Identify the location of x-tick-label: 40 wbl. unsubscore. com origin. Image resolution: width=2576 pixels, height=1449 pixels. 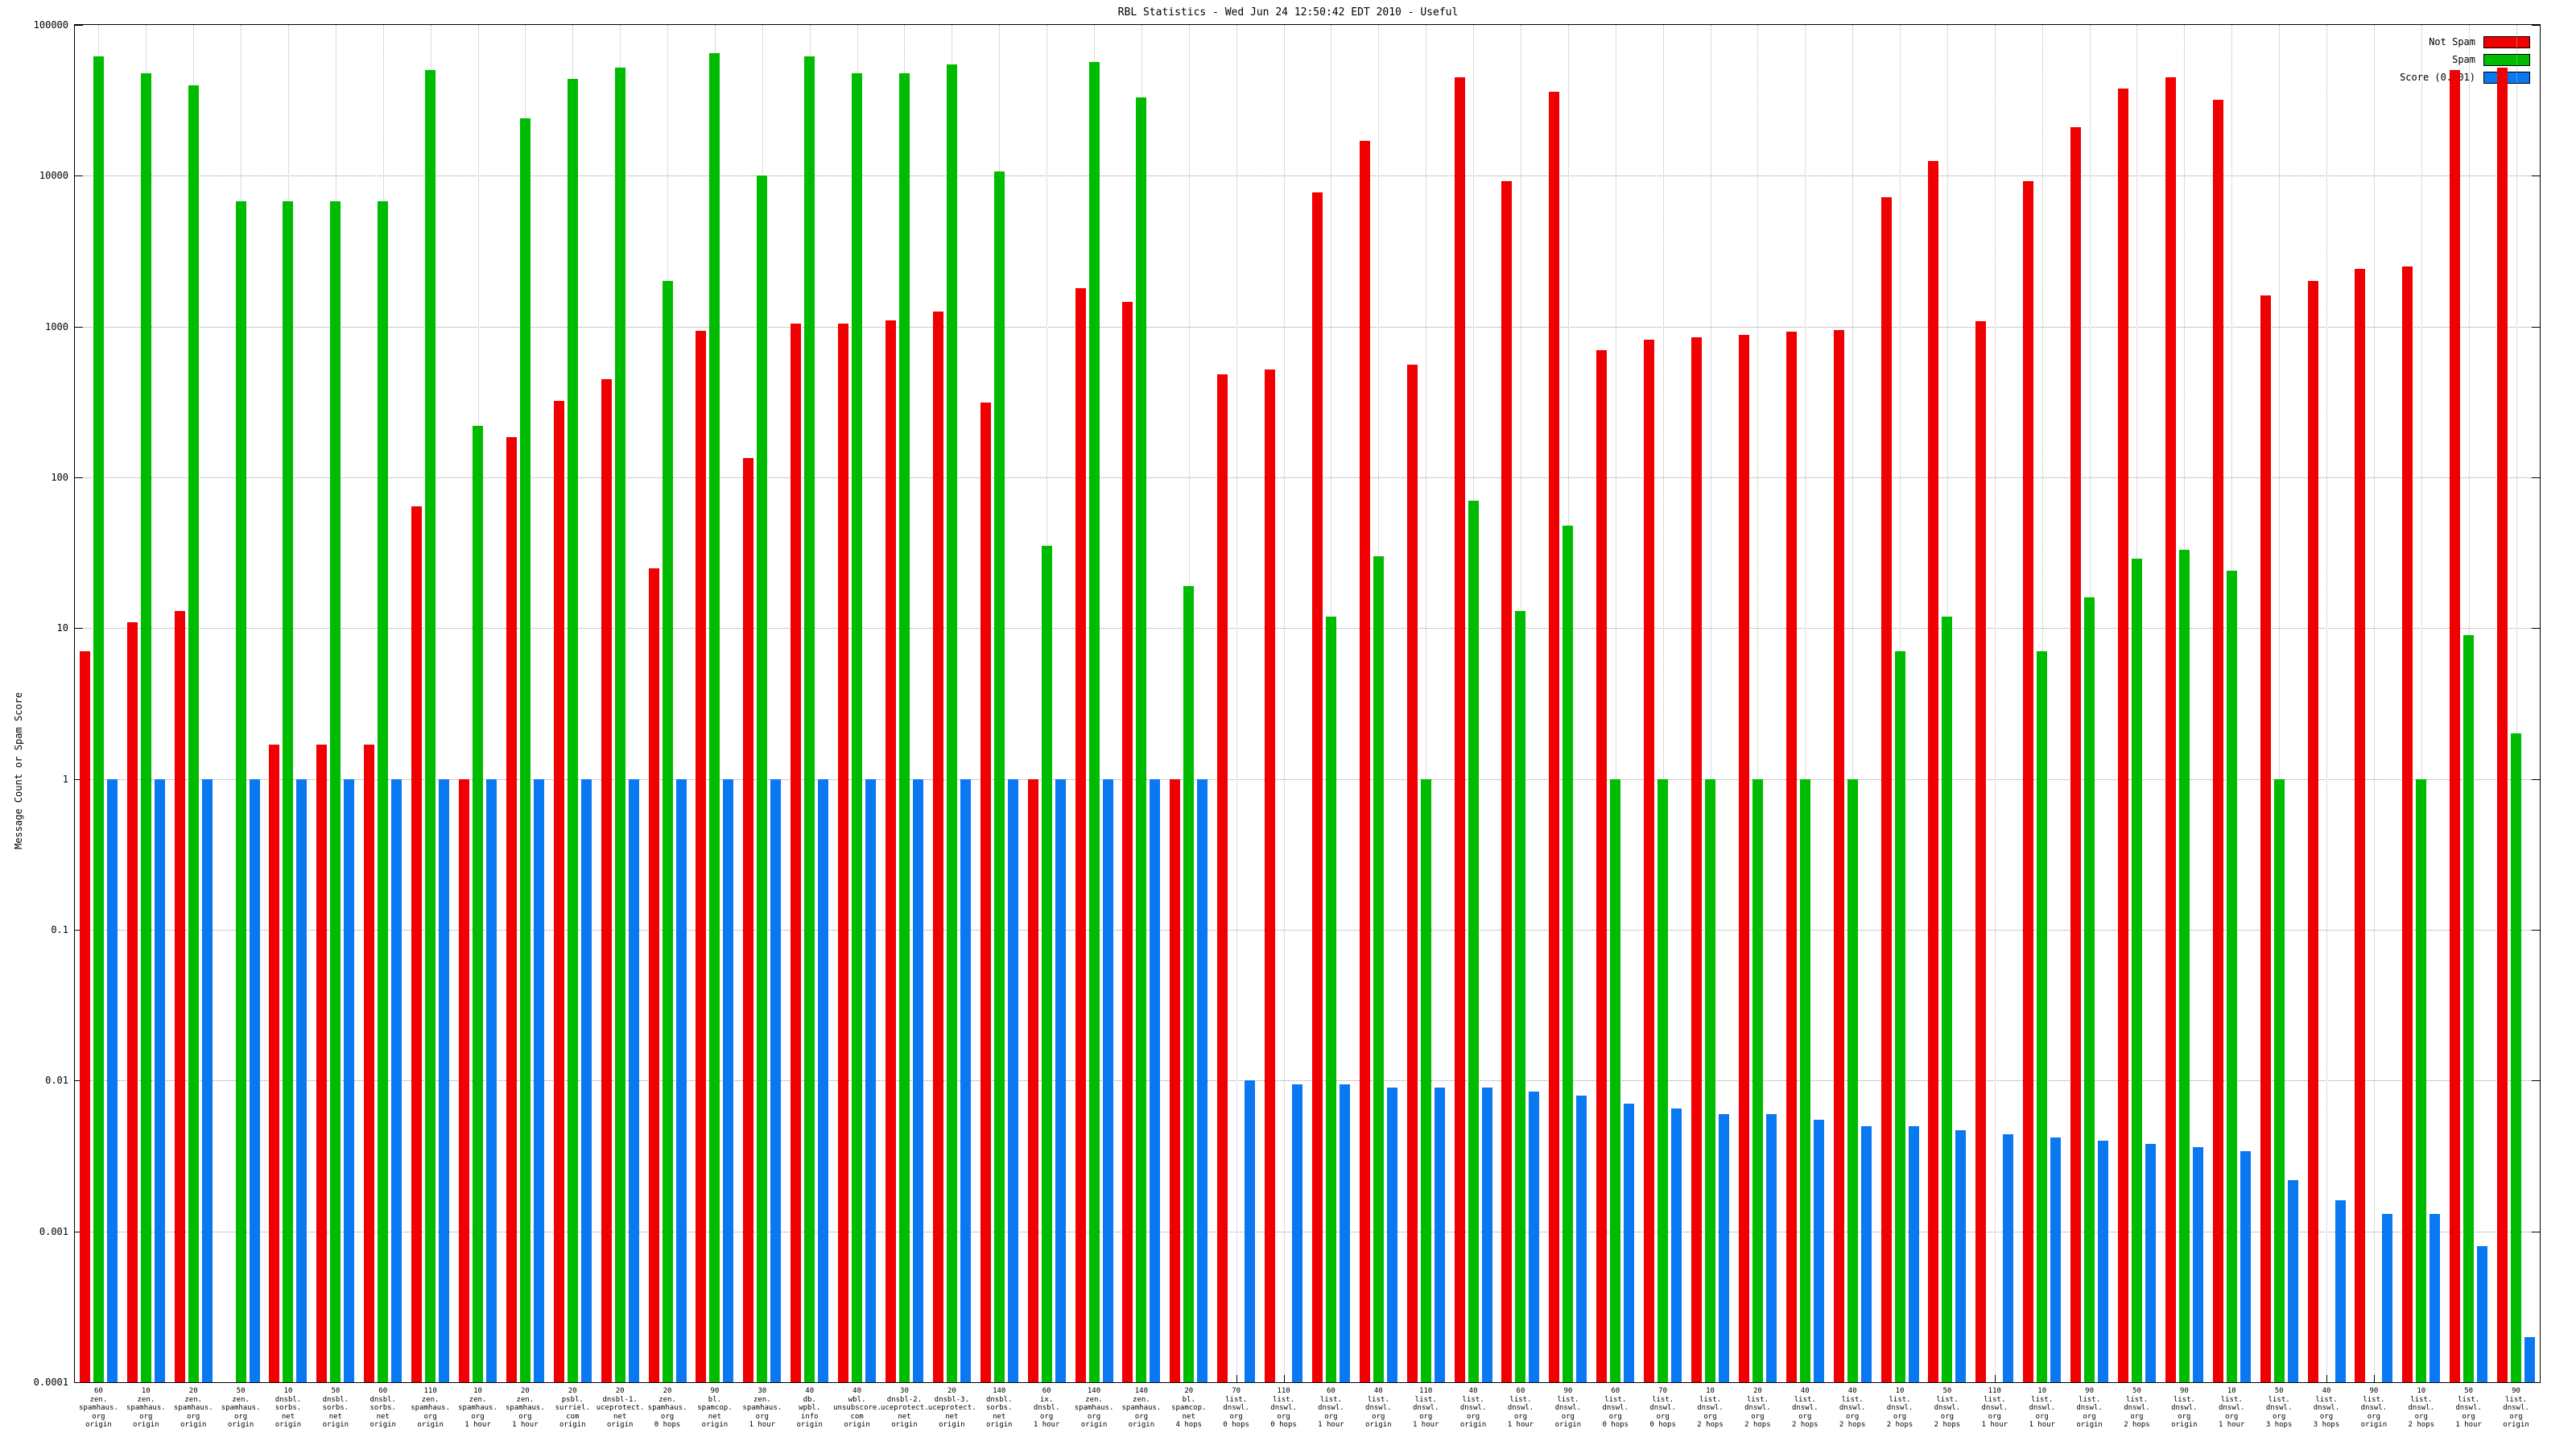
(857, 1408).